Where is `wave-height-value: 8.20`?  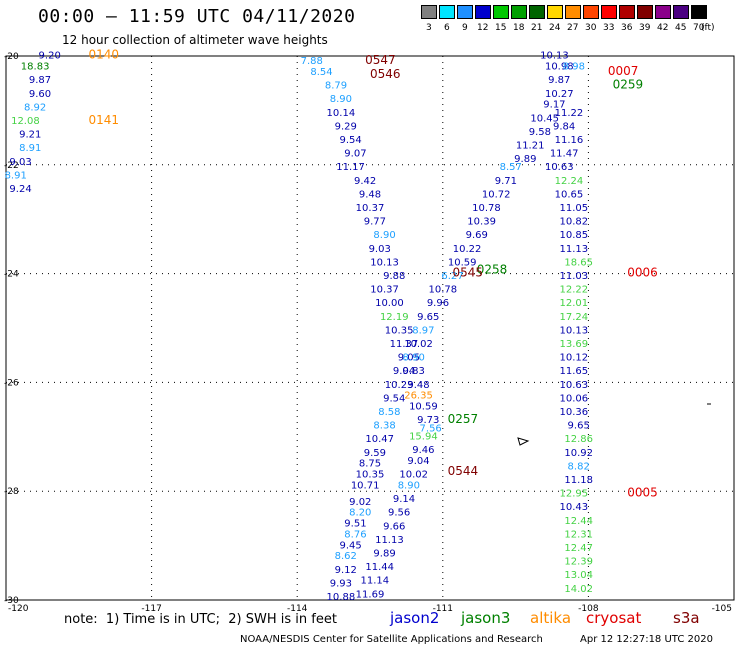 wave-height-value: 8.20 is located at coordinates (360, 513).